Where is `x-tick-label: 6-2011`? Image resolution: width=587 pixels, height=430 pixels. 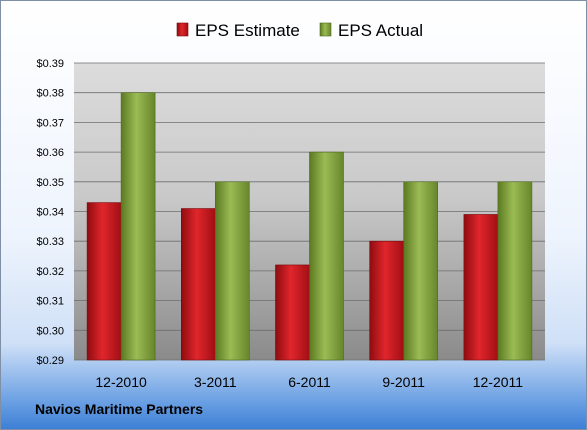
x-tick-label: 6-2011 is located at coordinates (309, 382).